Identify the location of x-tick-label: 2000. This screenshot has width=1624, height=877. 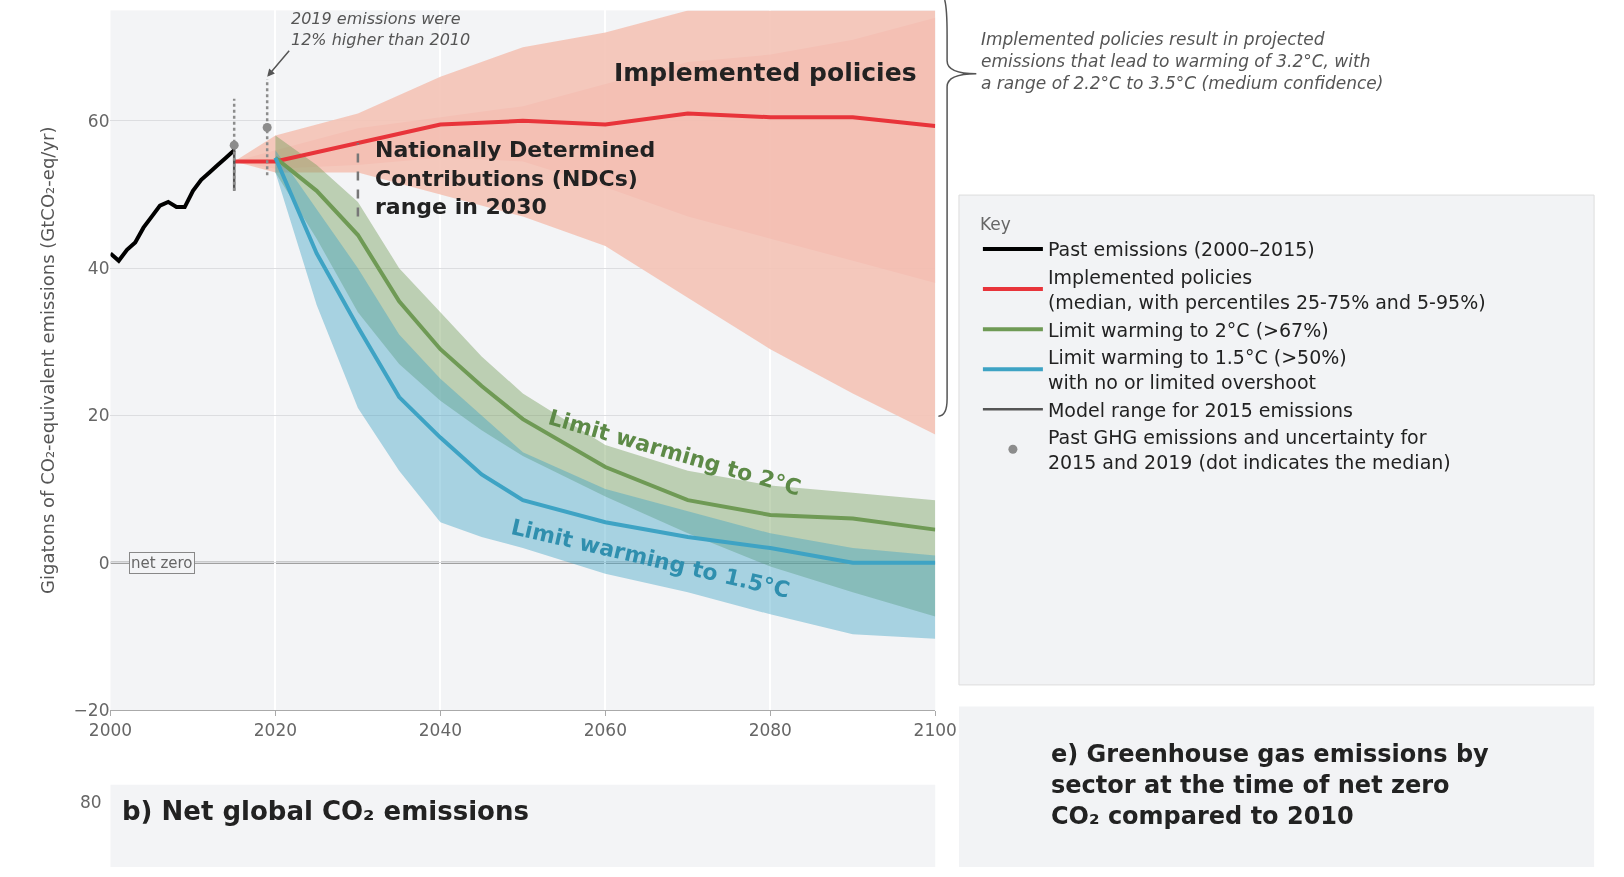
(110, 730).